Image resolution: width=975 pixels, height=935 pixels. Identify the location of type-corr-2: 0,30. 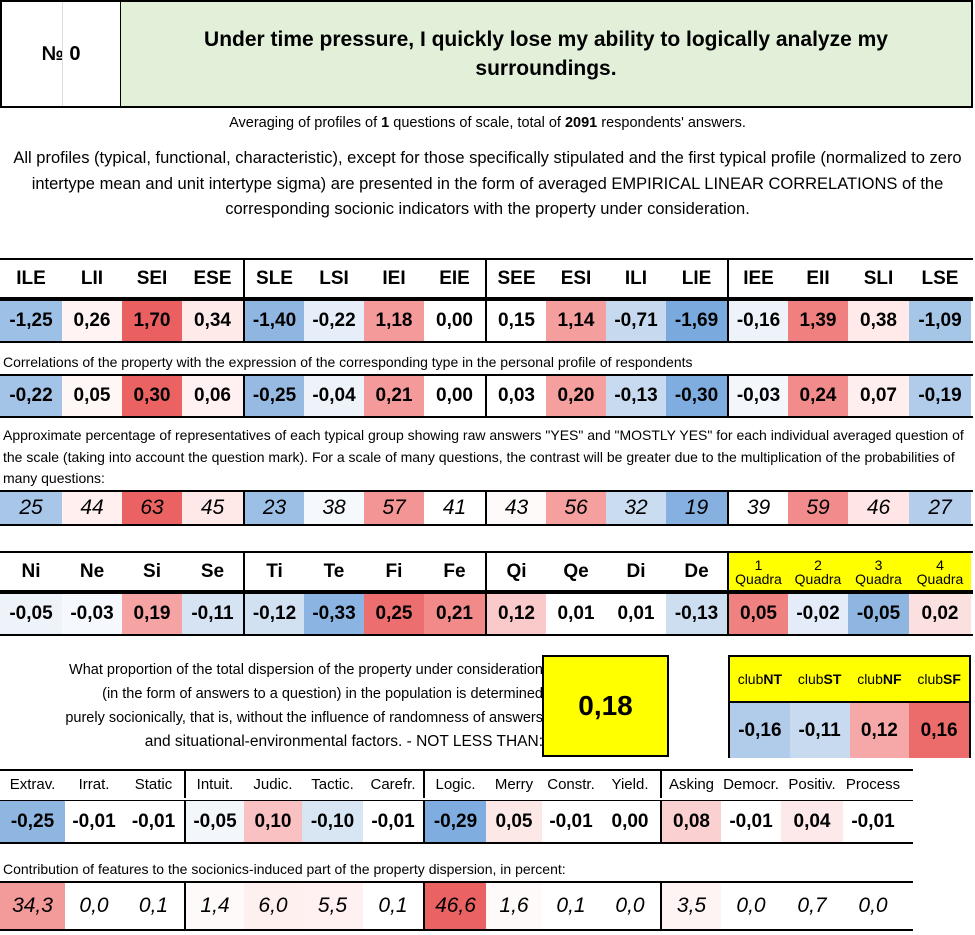
(152, 396).